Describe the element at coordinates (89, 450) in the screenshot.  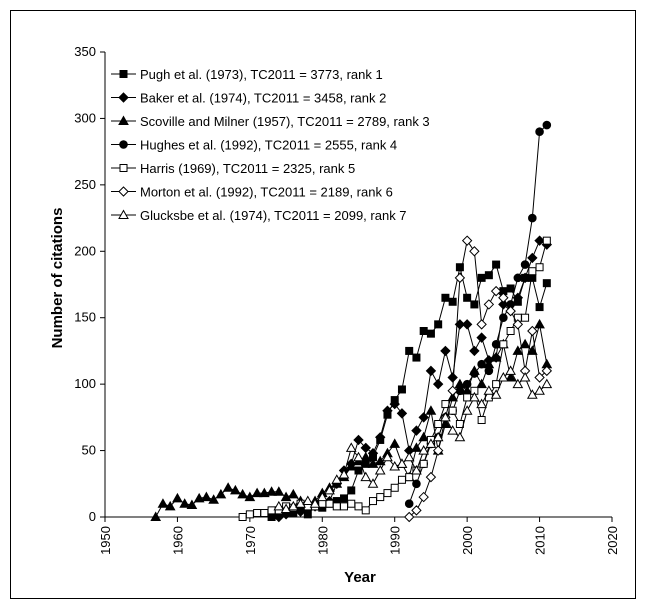
I see `y-tick-label: 50` at that location.